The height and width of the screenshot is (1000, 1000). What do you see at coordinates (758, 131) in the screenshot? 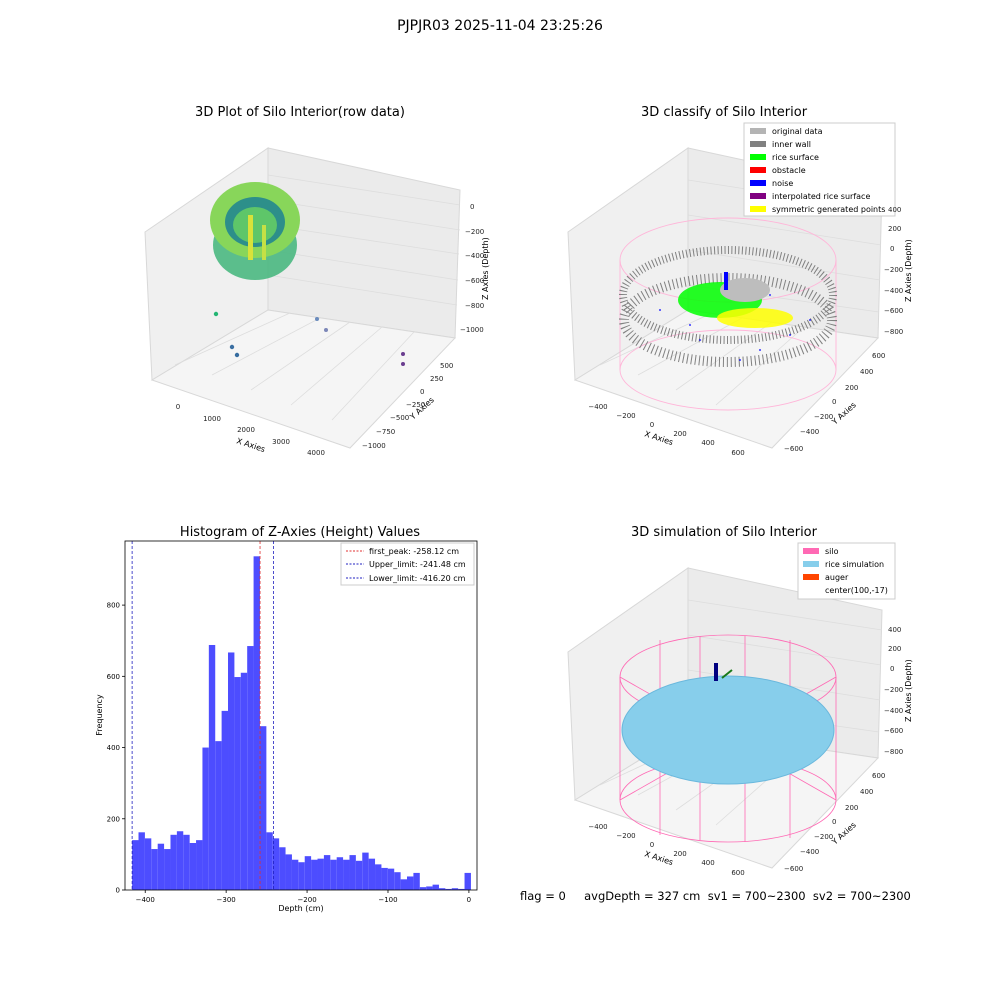
I see `legend-swatch-original` at bounding box center [758, 131].